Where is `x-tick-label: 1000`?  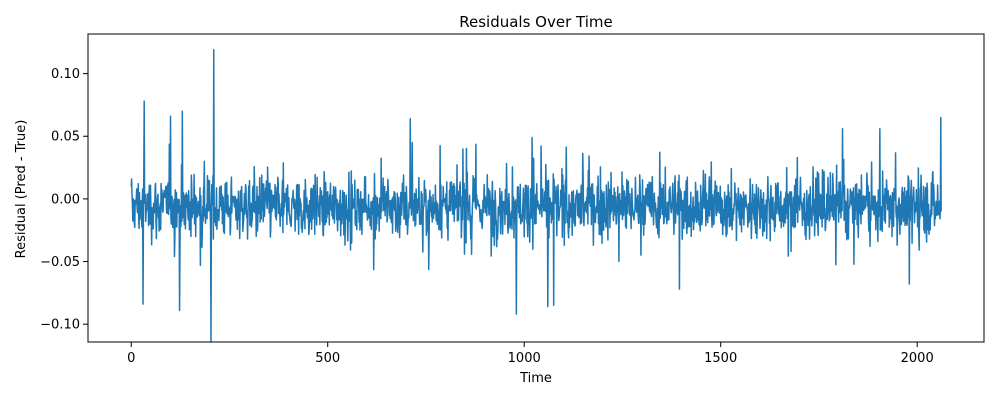 x-tick-label: 1000 is located at coordinates (524, 358).